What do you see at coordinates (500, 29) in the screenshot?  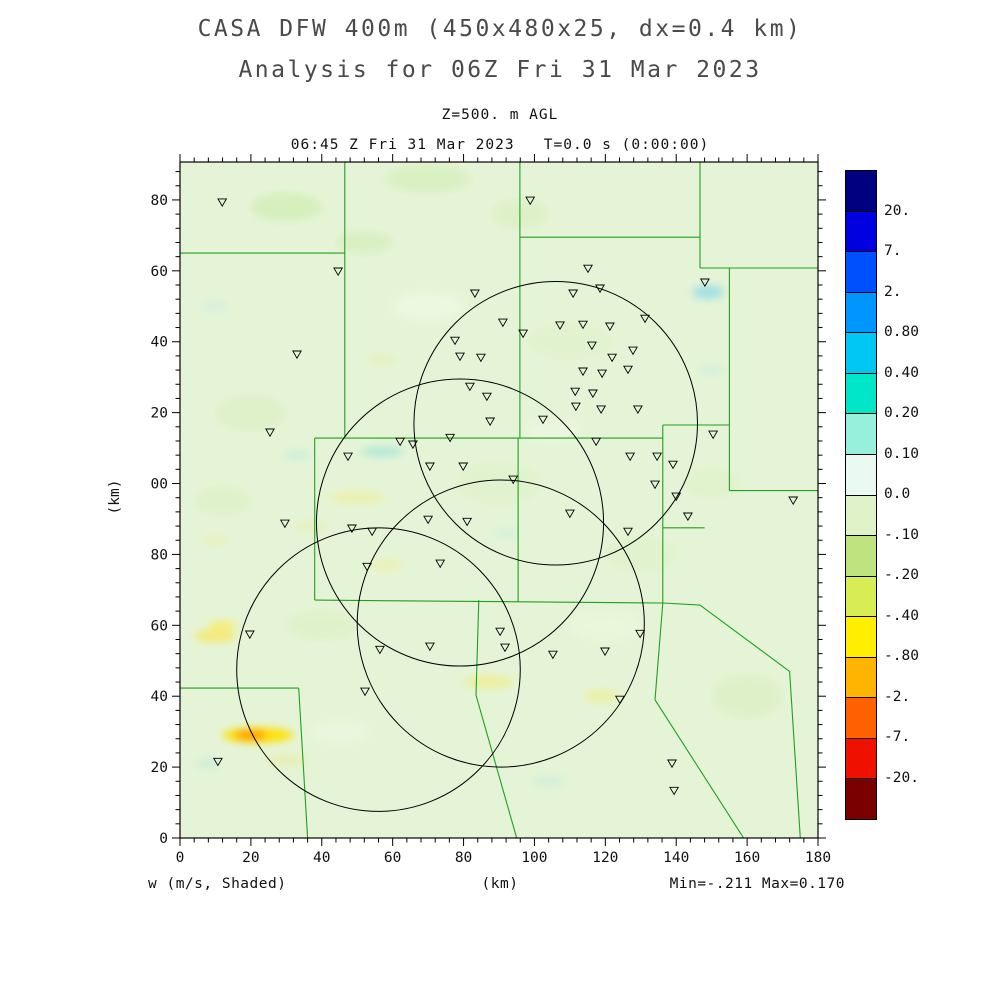 I see `page-title: CASA DFW 400m (450x480x25, dx=0.4 km)` at bounding box center [500, 29].